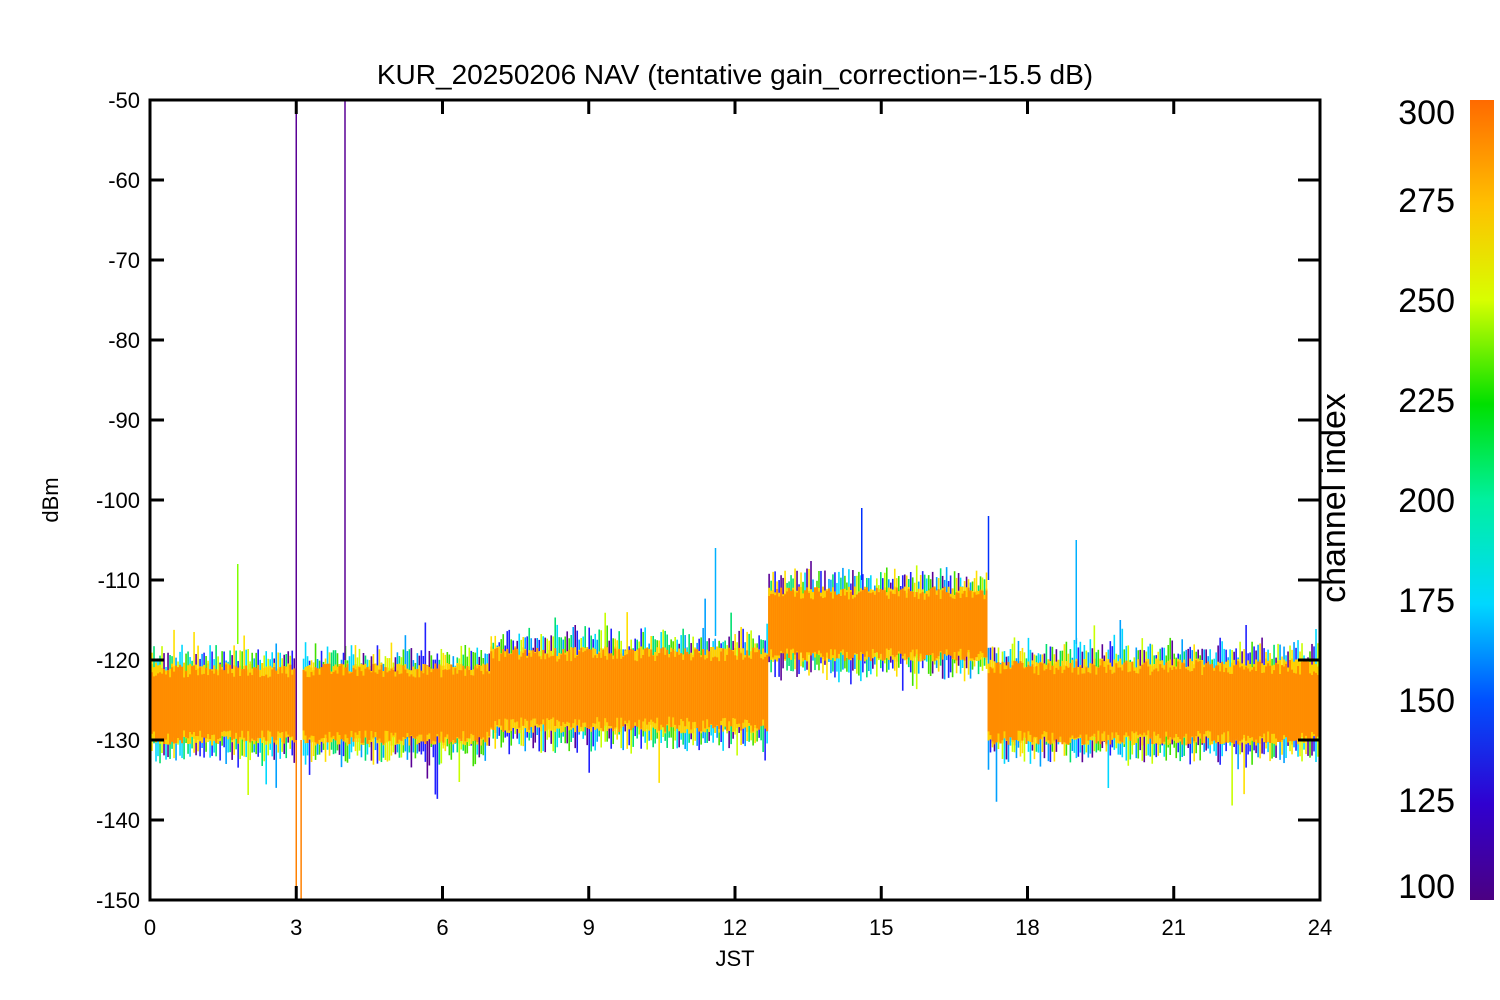 Image resolution: width=1500 pixels, height=1000 pixels. I want to click on y-tick-label: -90, so click(124, 420).